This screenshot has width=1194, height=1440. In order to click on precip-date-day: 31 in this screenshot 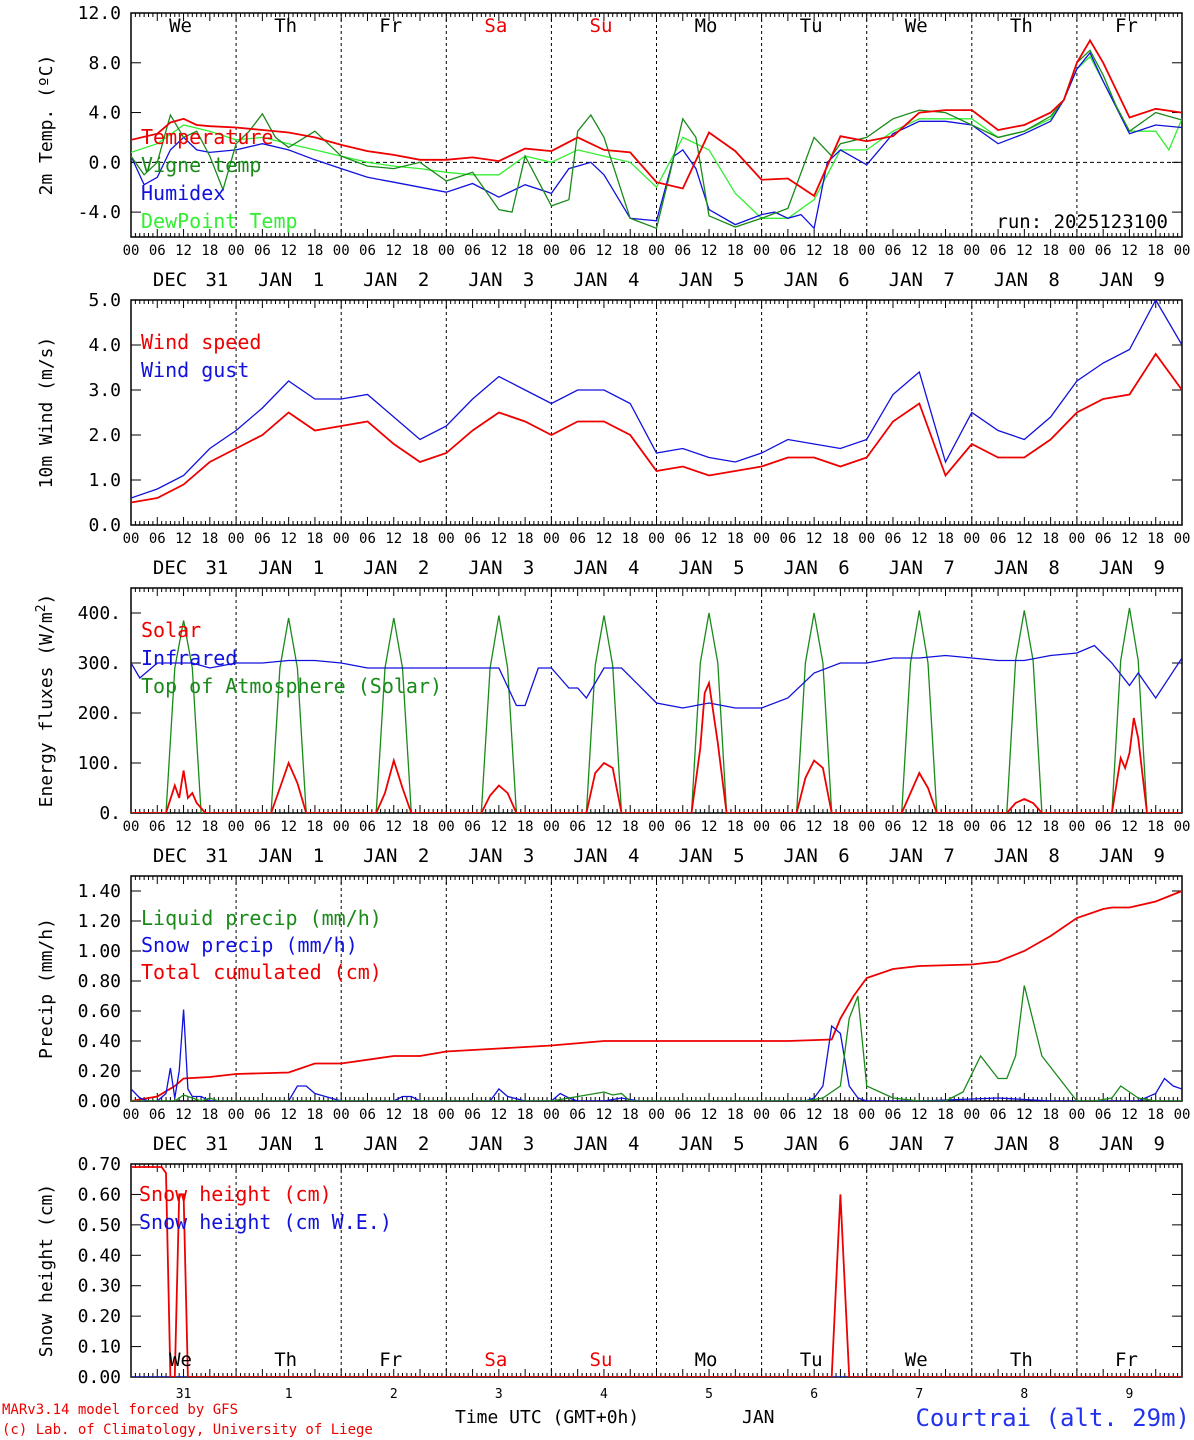, I will do `click(216, 1144)`.